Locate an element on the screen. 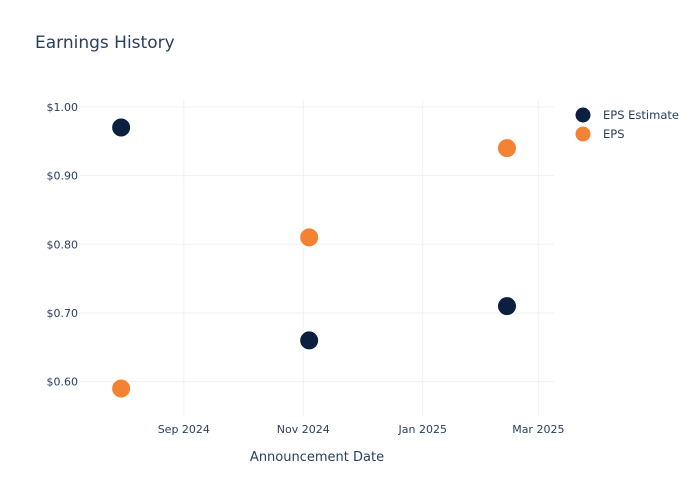 The width and height of the screenshot is (700, 500). x-axis-title: Announcement Date is located at coordinates (317, 457).